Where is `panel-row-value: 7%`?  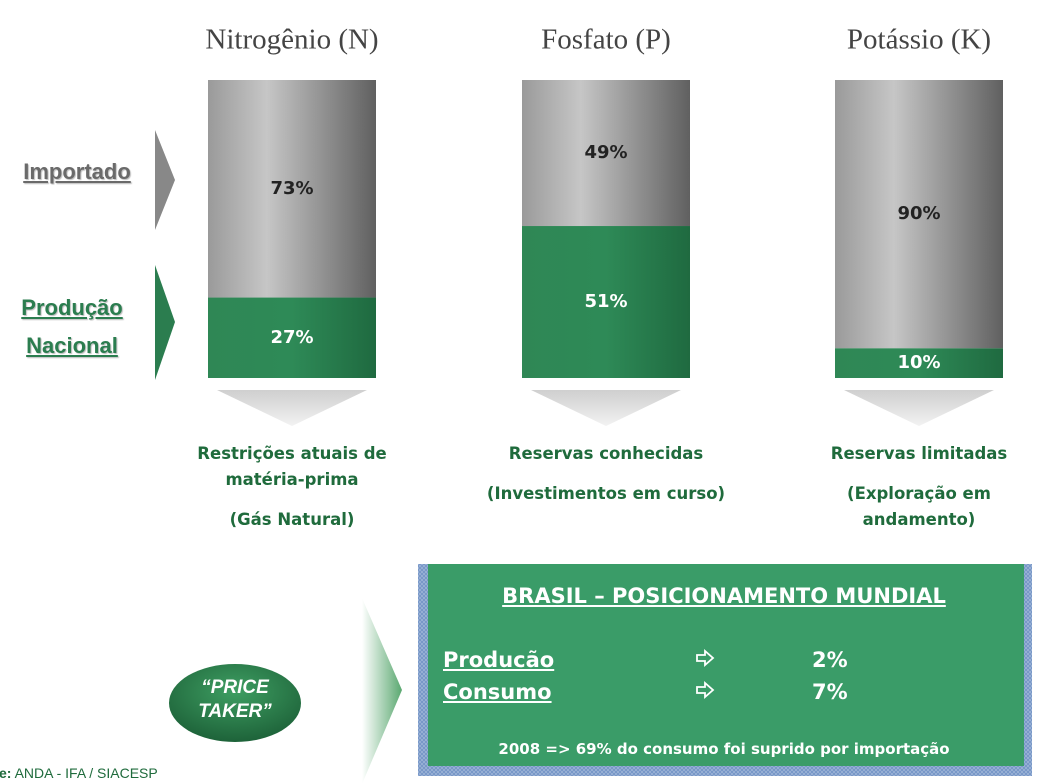
panel-row-value: 7% is located at coordinates (830, 692).